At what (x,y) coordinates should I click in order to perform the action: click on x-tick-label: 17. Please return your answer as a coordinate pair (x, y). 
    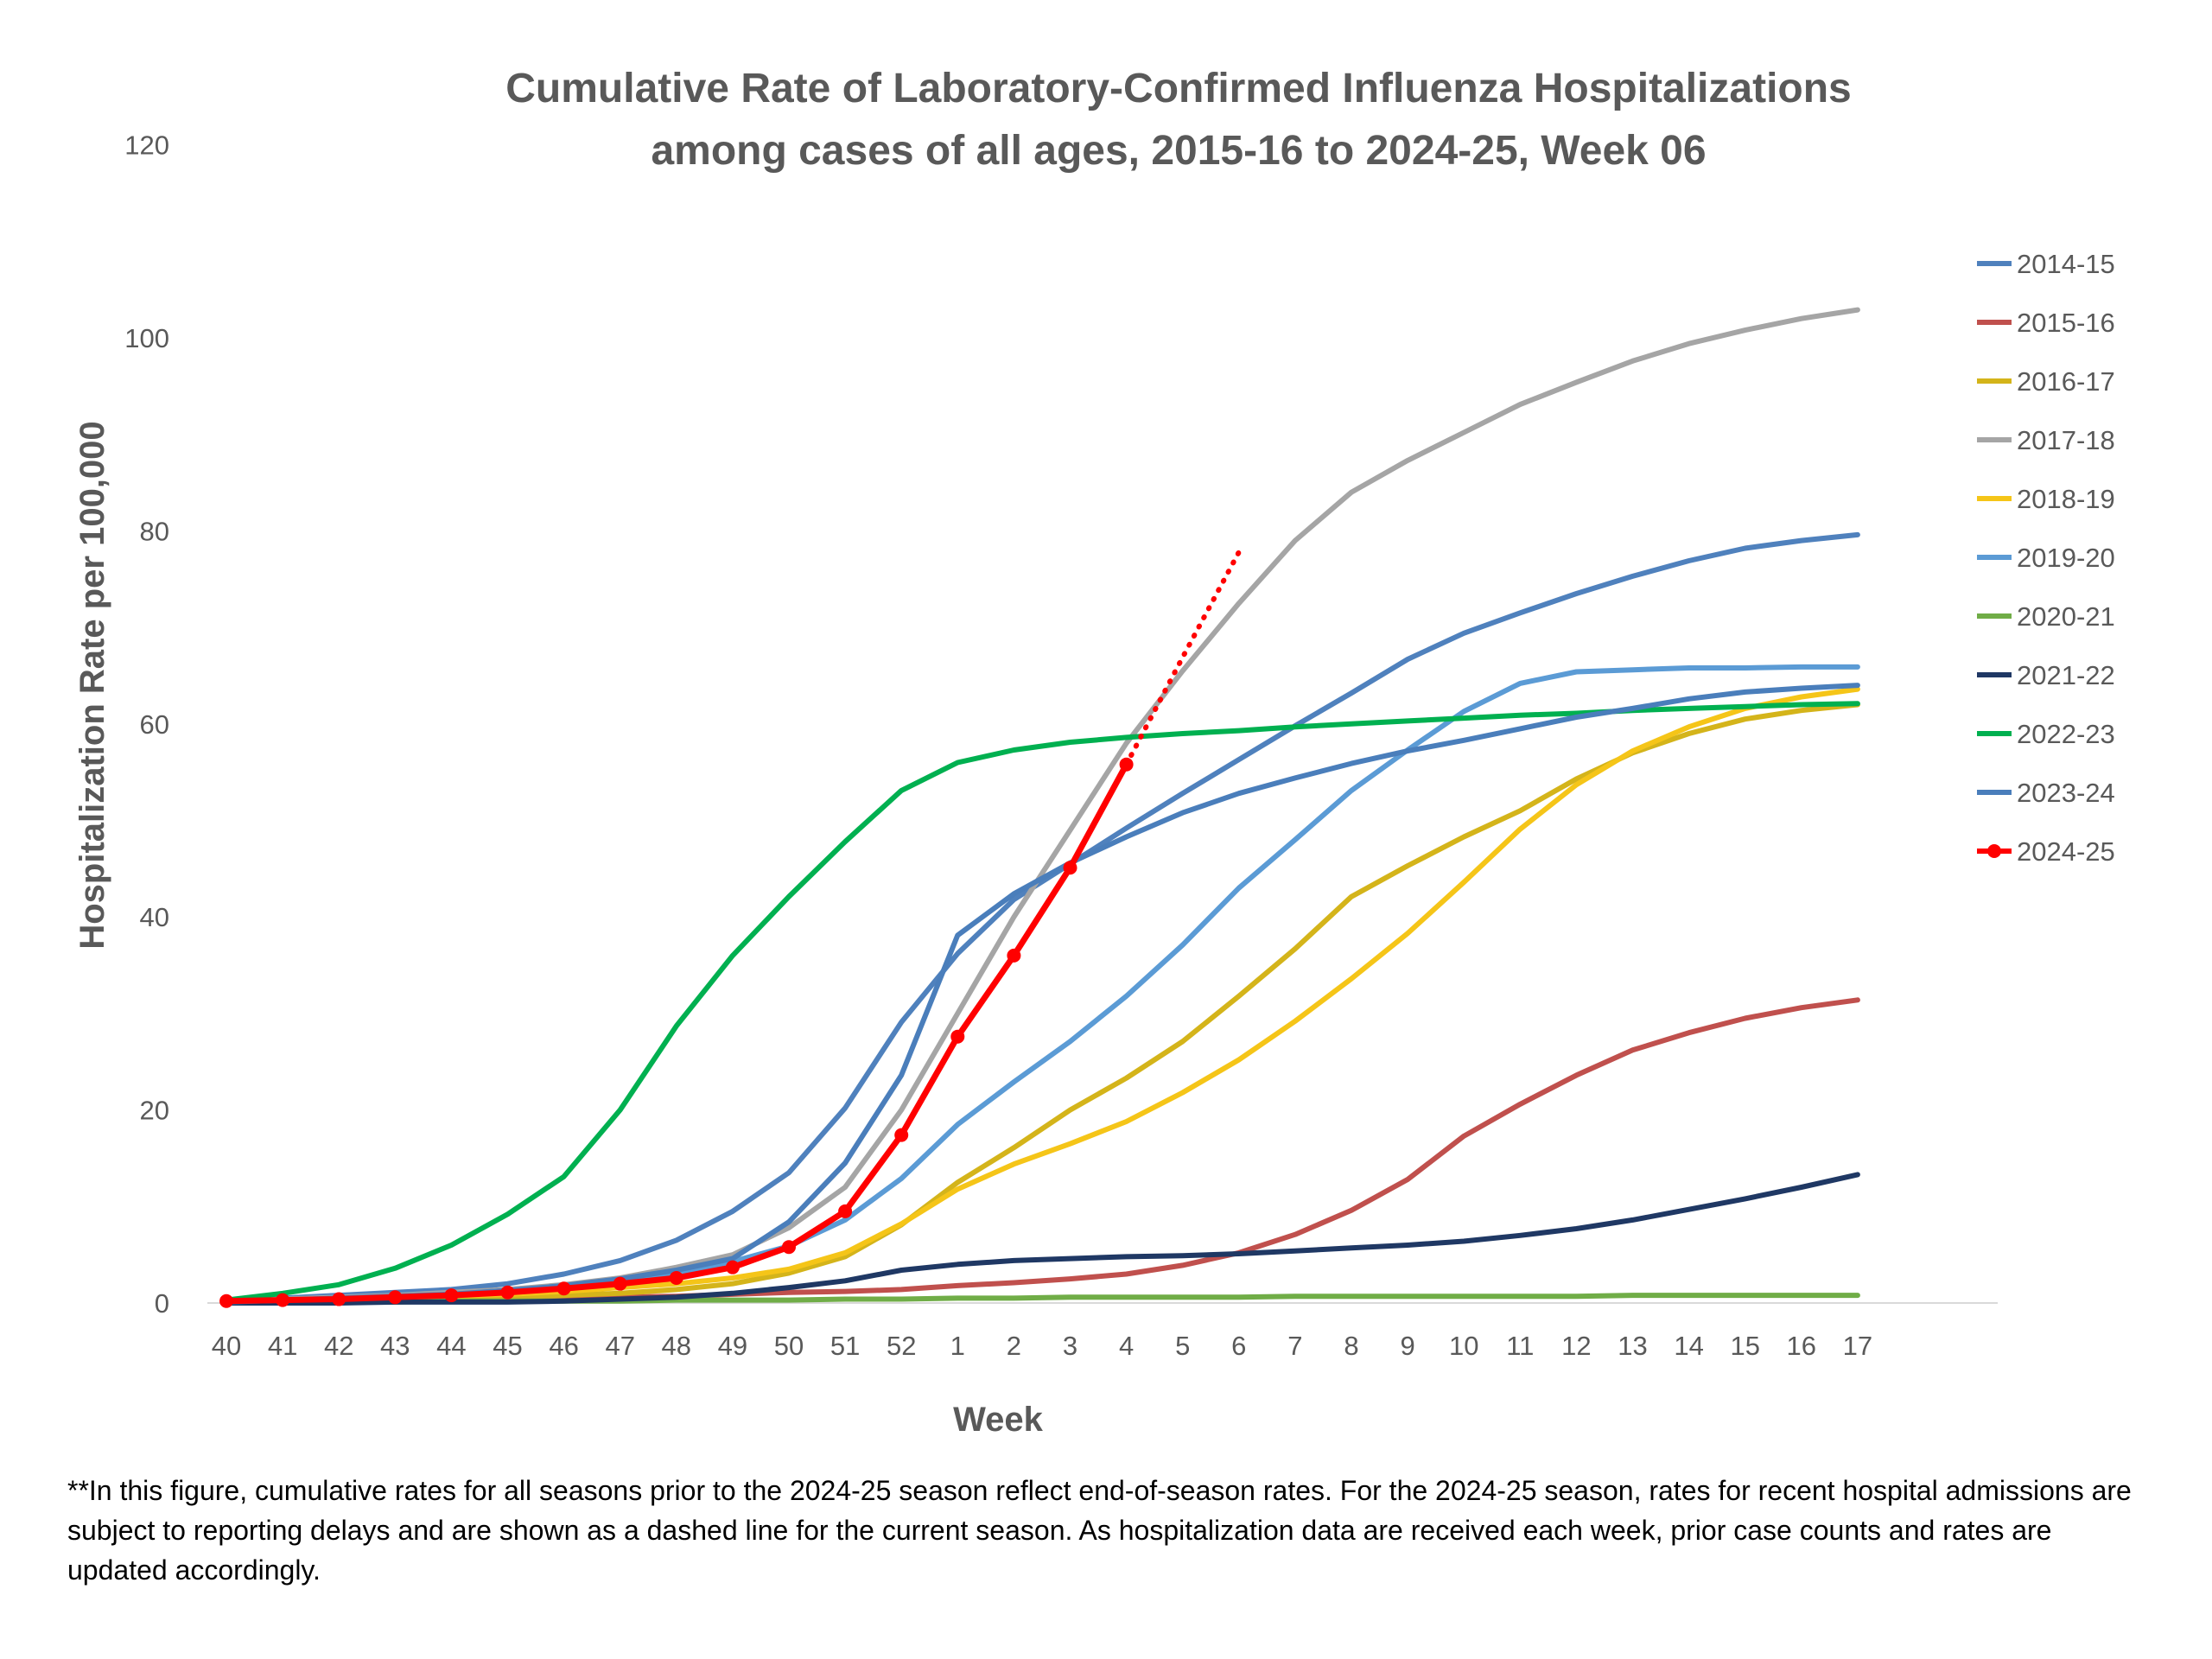
    Looking at the image, I should click on (1857, 1346).